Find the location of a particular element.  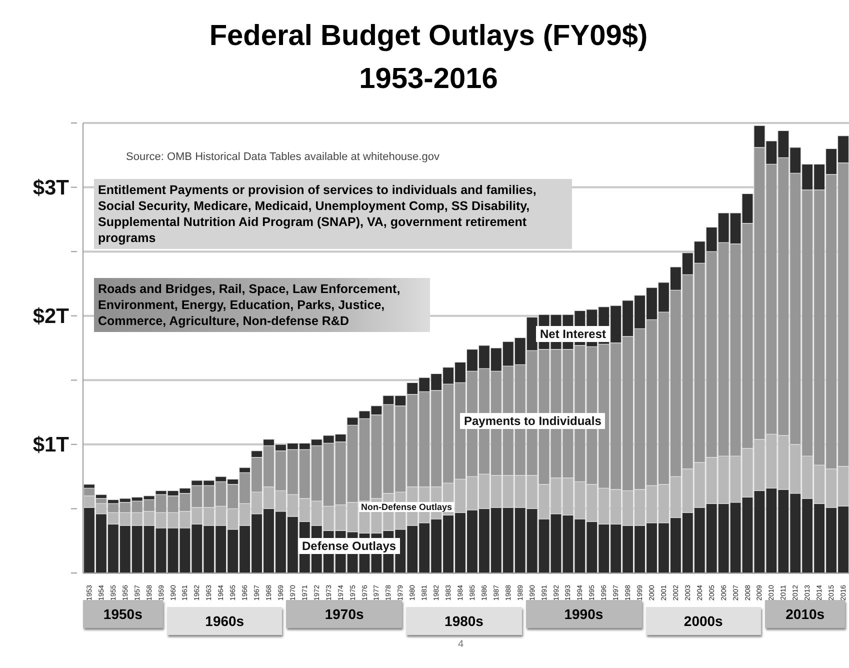

text: 1950s is located at coordinates (123, 614).